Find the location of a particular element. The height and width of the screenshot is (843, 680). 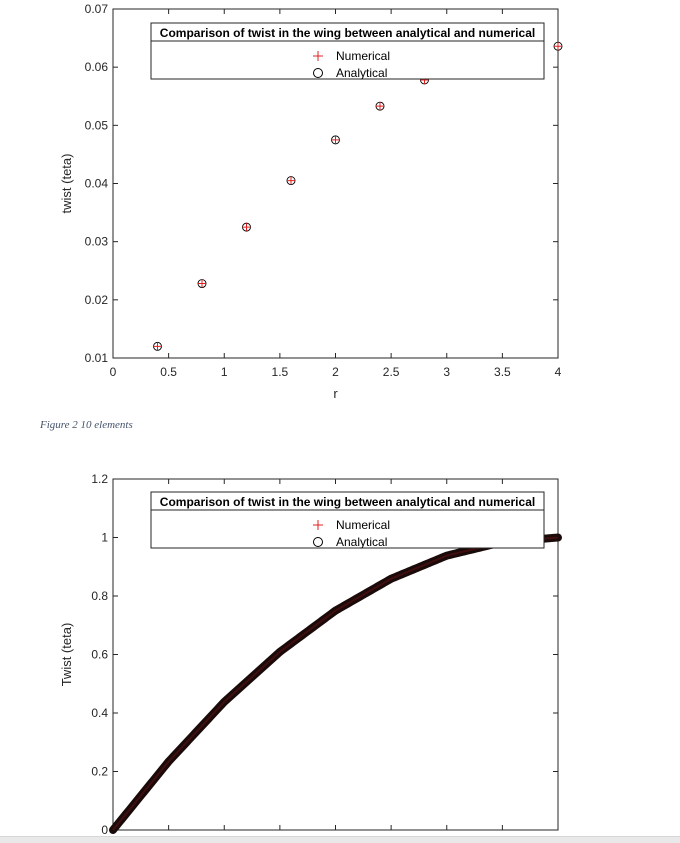

y-axis-label: Twist (teta) is located at coordinates (66, 655).